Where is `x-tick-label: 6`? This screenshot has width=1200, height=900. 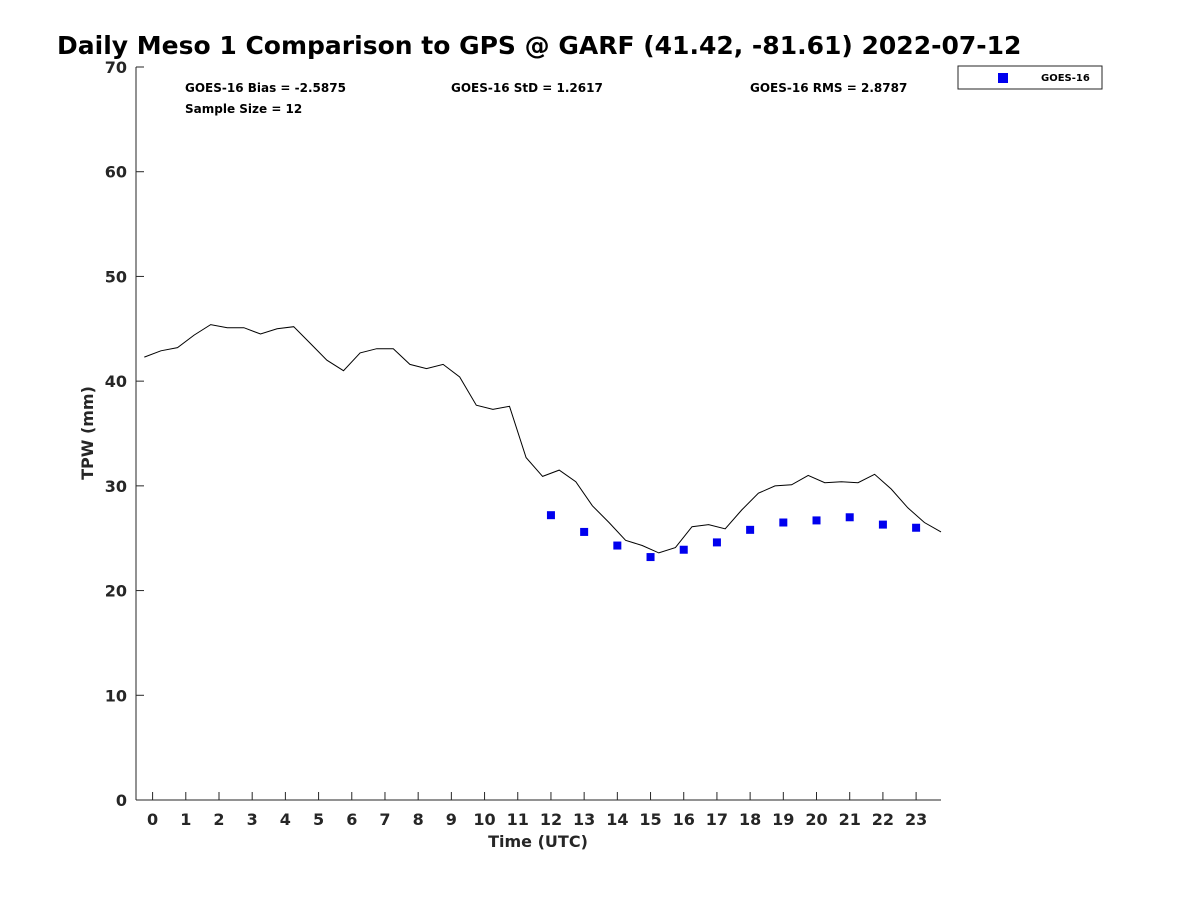
x-tick-label: 6 is located at coordinates (351, 819).